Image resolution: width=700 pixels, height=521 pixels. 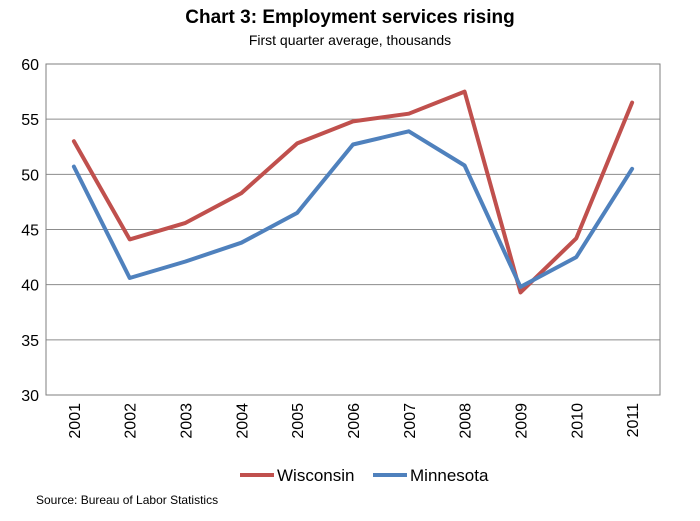 I want to click on y-tick-label: 45, so click(x=30, y=231).